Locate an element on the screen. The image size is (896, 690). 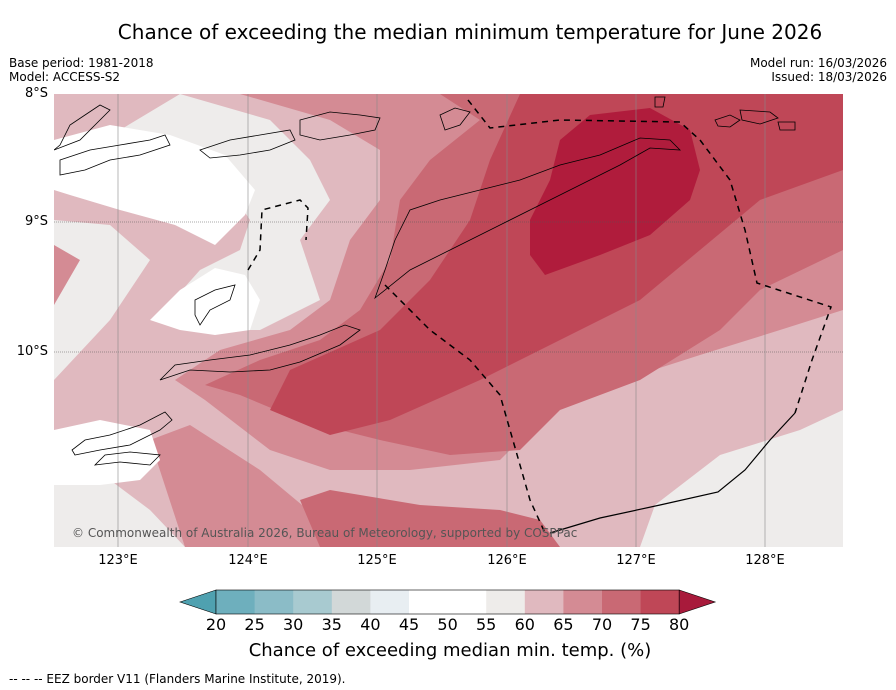
lon-label-127e: 127°E is located at coordinates (636, 560).